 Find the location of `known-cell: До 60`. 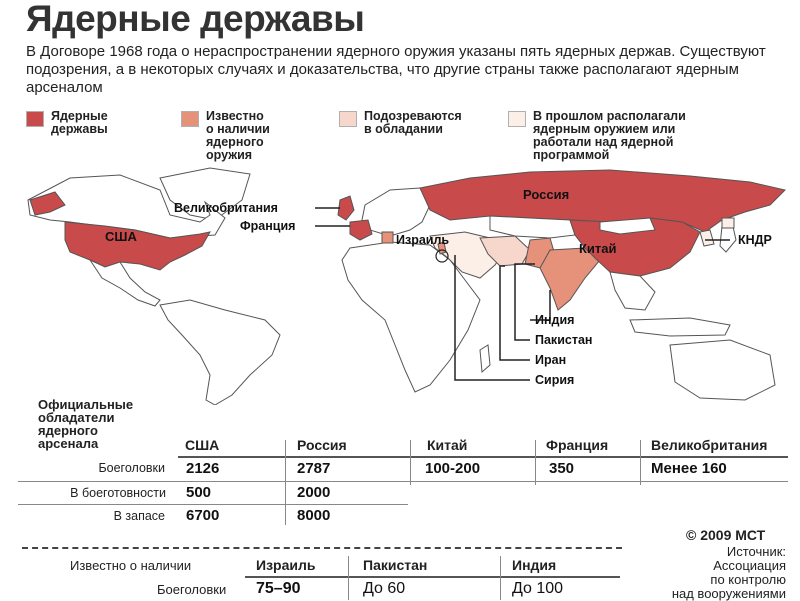

known-cell: До 60 is located at coordinates (384, 588).